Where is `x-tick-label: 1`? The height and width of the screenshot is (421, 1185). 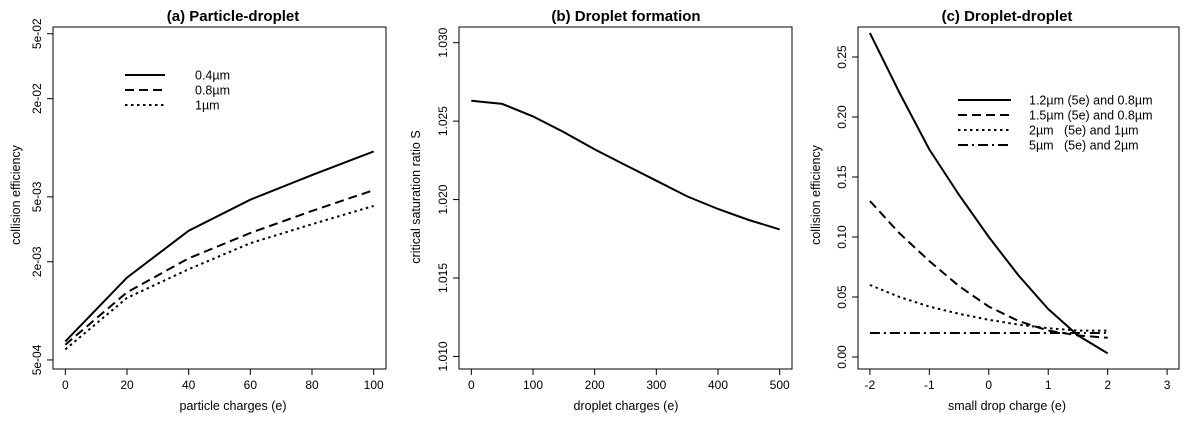
x-tick-label: 1 is located at coordinates (1048, 385).